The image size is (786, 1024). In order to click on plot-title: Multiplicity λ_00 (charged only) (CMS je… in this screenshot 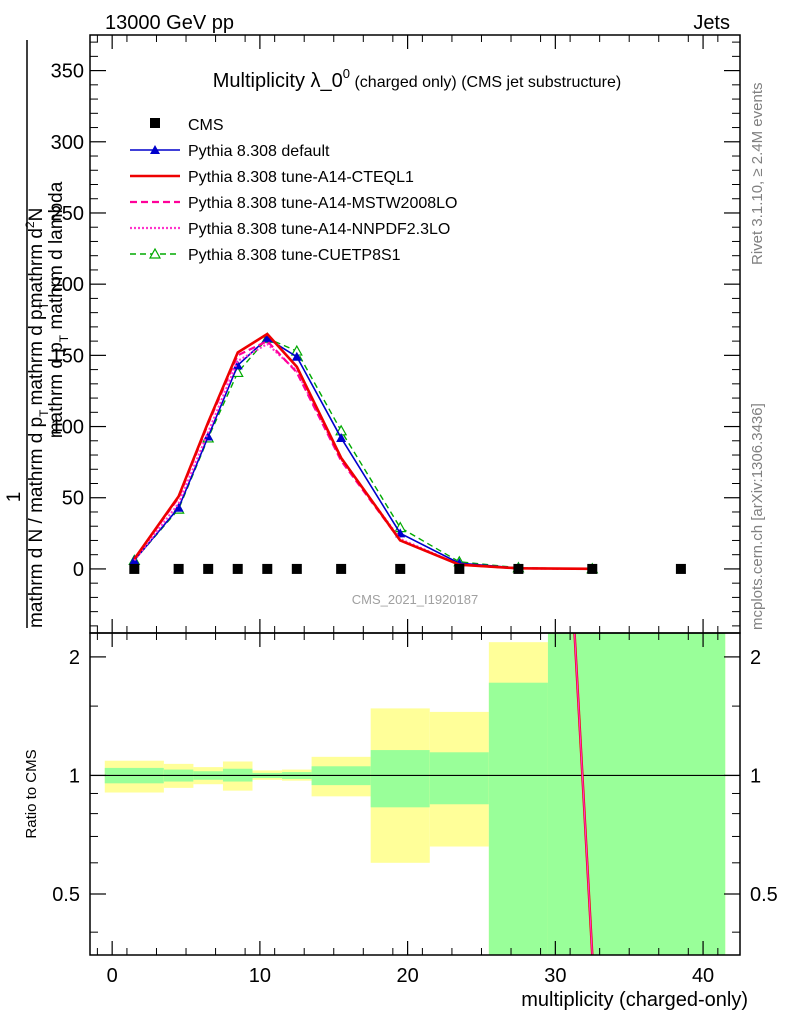, I will do `click(417, 79)`.